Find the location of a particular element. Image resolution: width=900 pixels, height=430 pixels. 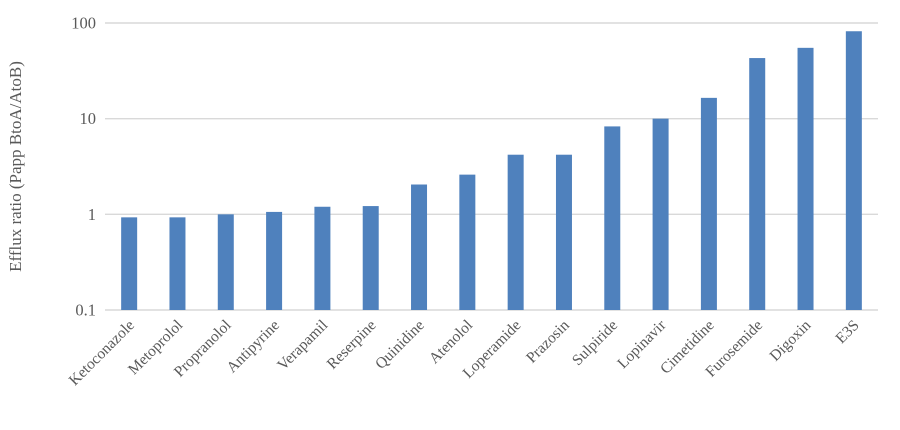

x-tick-label-prazosin: Prazosin is located at coordinates (548, 342).